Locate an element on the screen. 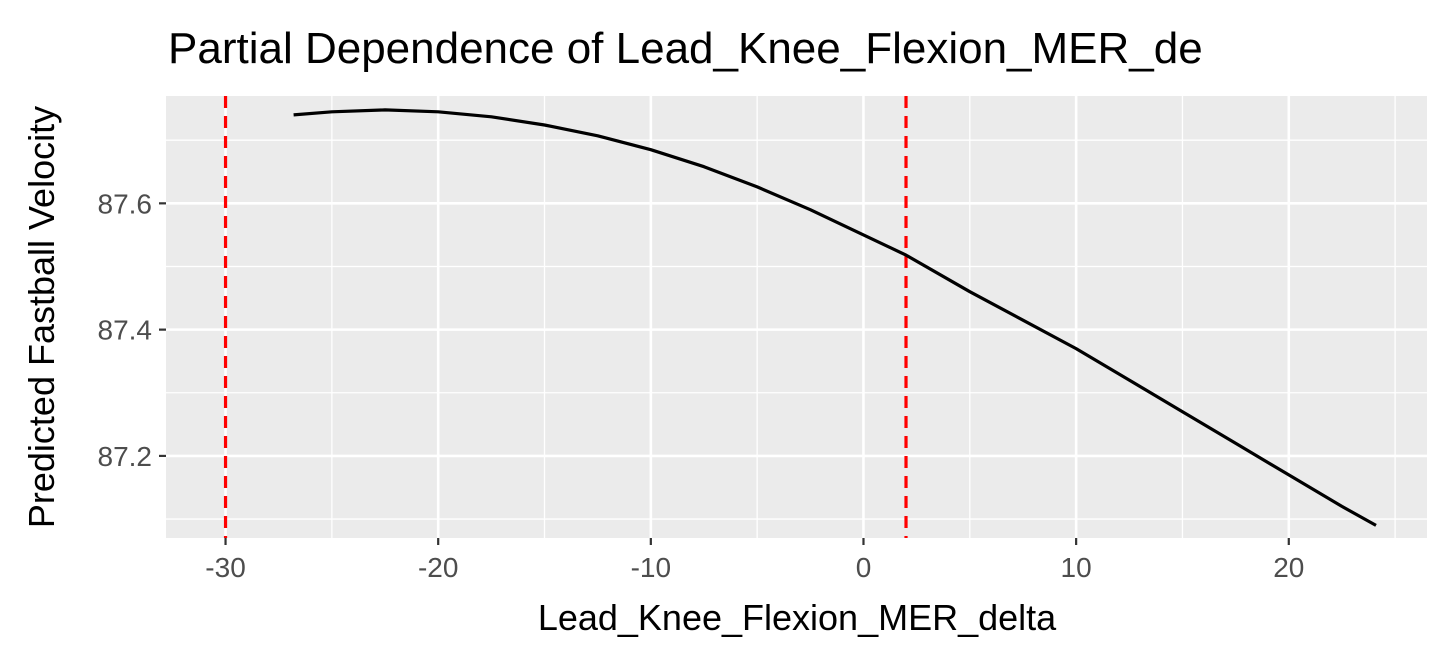 The image size is (1452, 662). x-tick-label: -30 is located at coordinates (225, 567).